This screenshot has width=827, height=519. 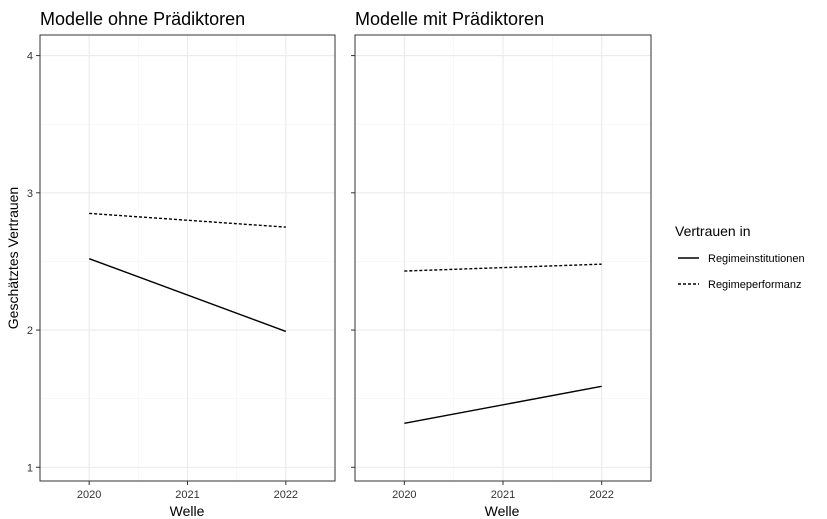 What do you see at coordinates (713, 231) in the screenshot?
I see `legend-title: Vertrauen in` at bounding box center [713, 231].